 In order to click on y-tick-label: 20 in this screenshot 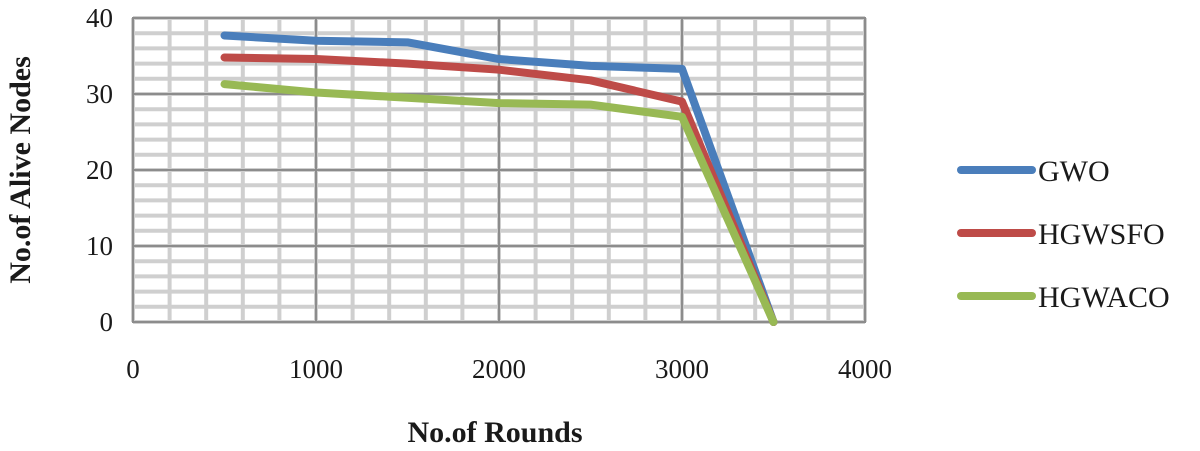, I will do `click(99, 170)`.